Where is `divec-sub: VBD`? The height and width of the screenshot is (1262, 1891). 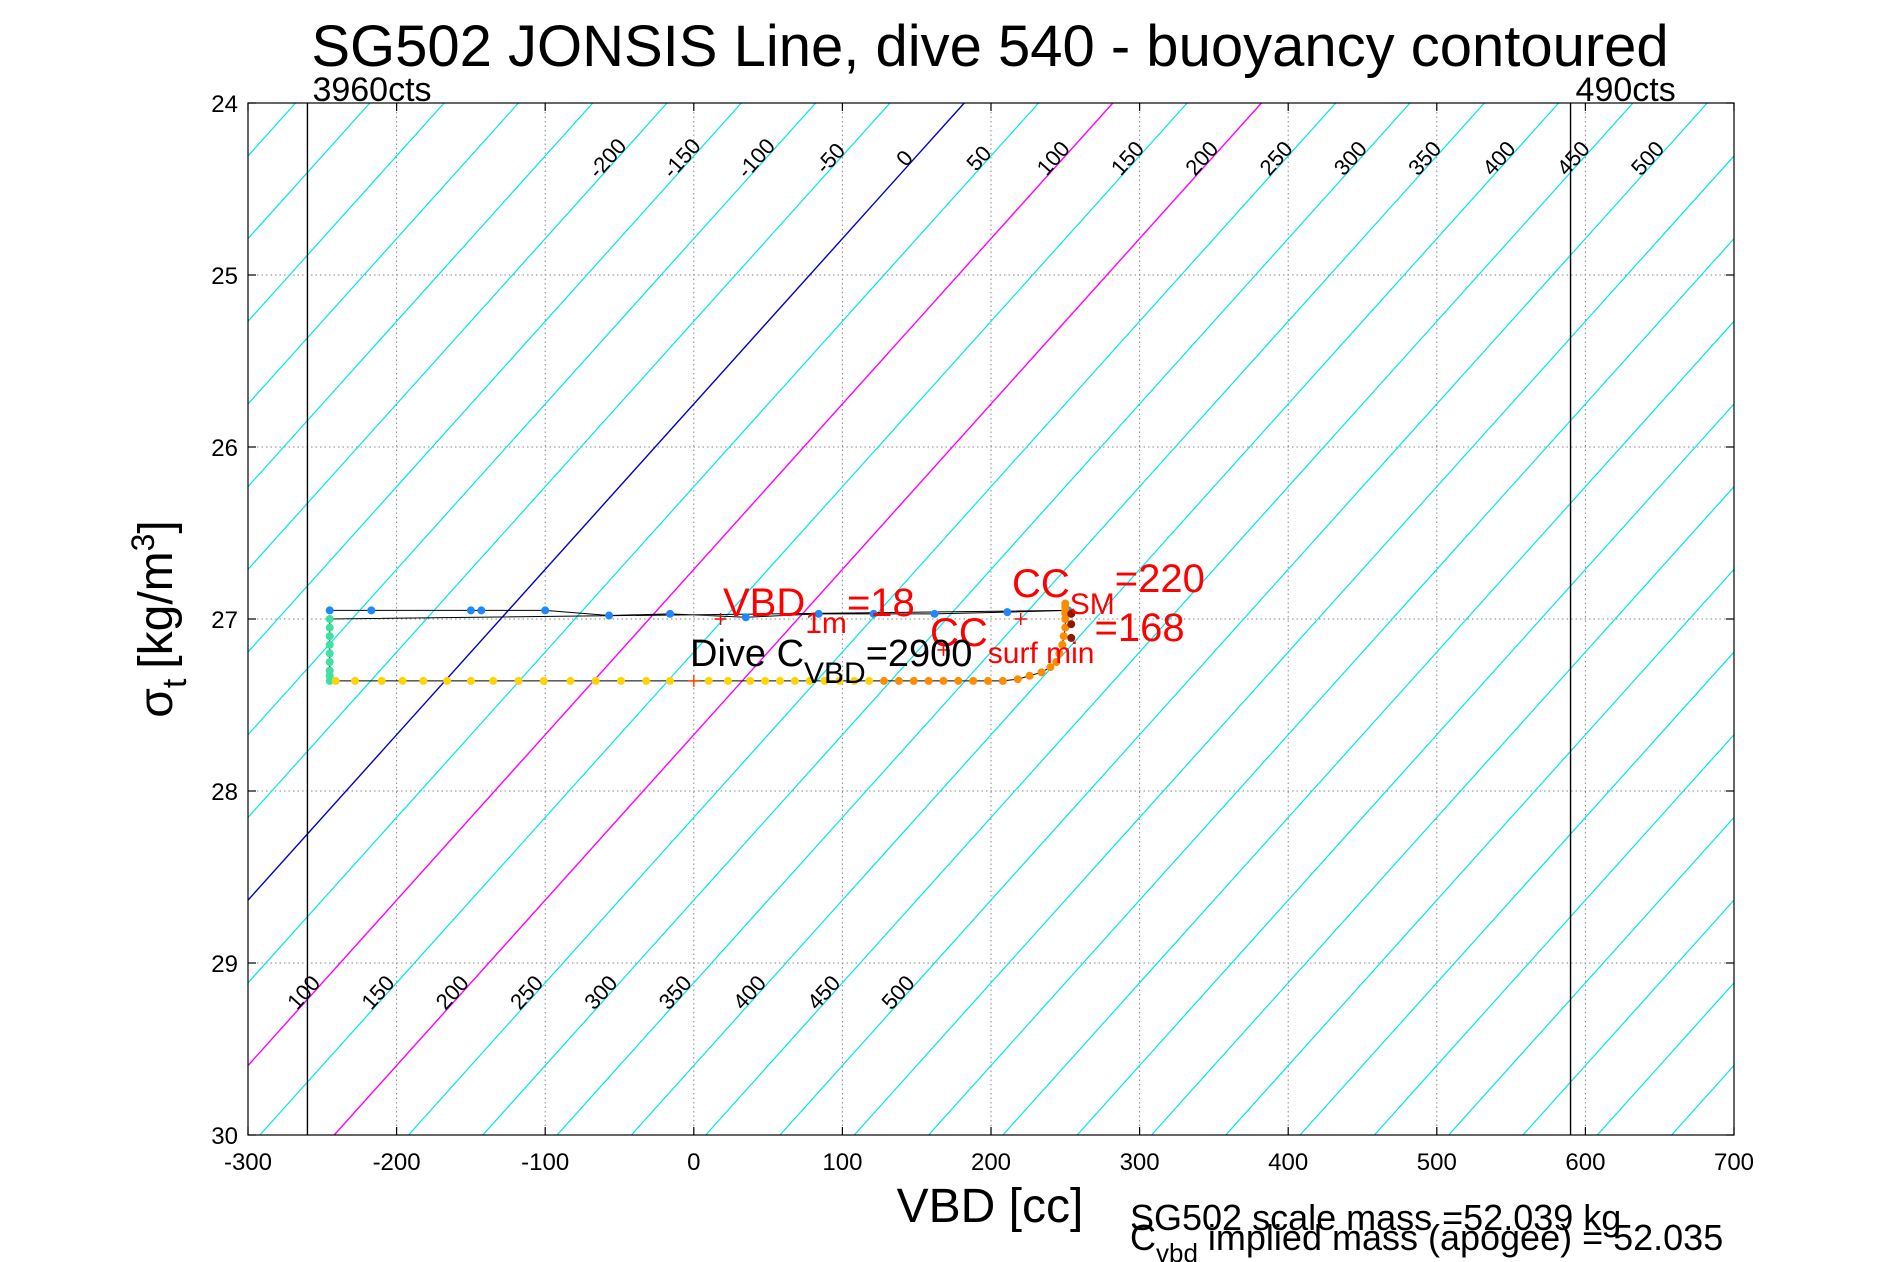 divec-sub: VBD is located at coordinates (835, 673).